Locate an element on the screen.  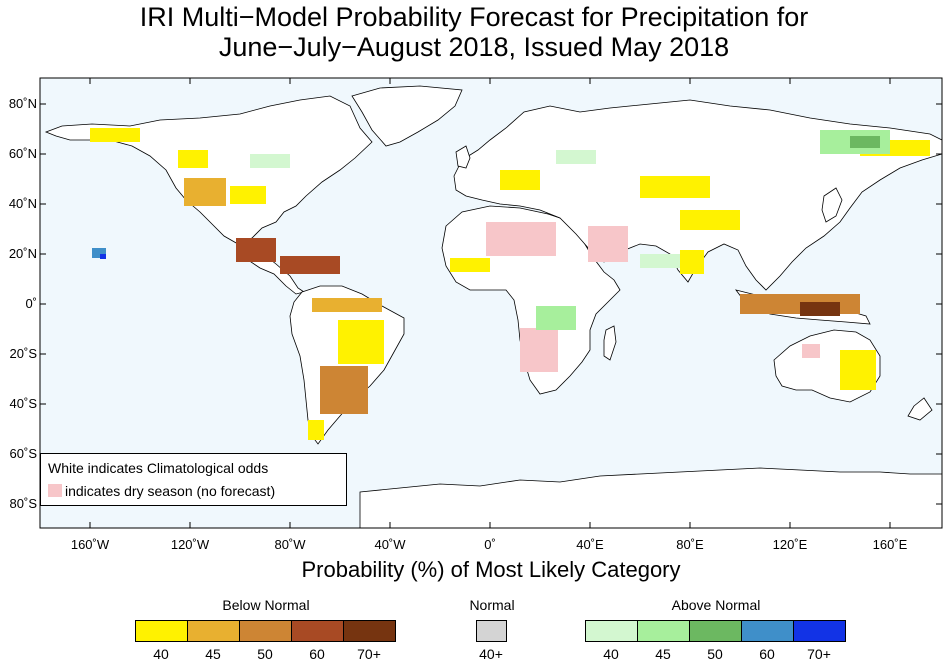
lon-label: 120˚W is located at coordinates (190, 544).